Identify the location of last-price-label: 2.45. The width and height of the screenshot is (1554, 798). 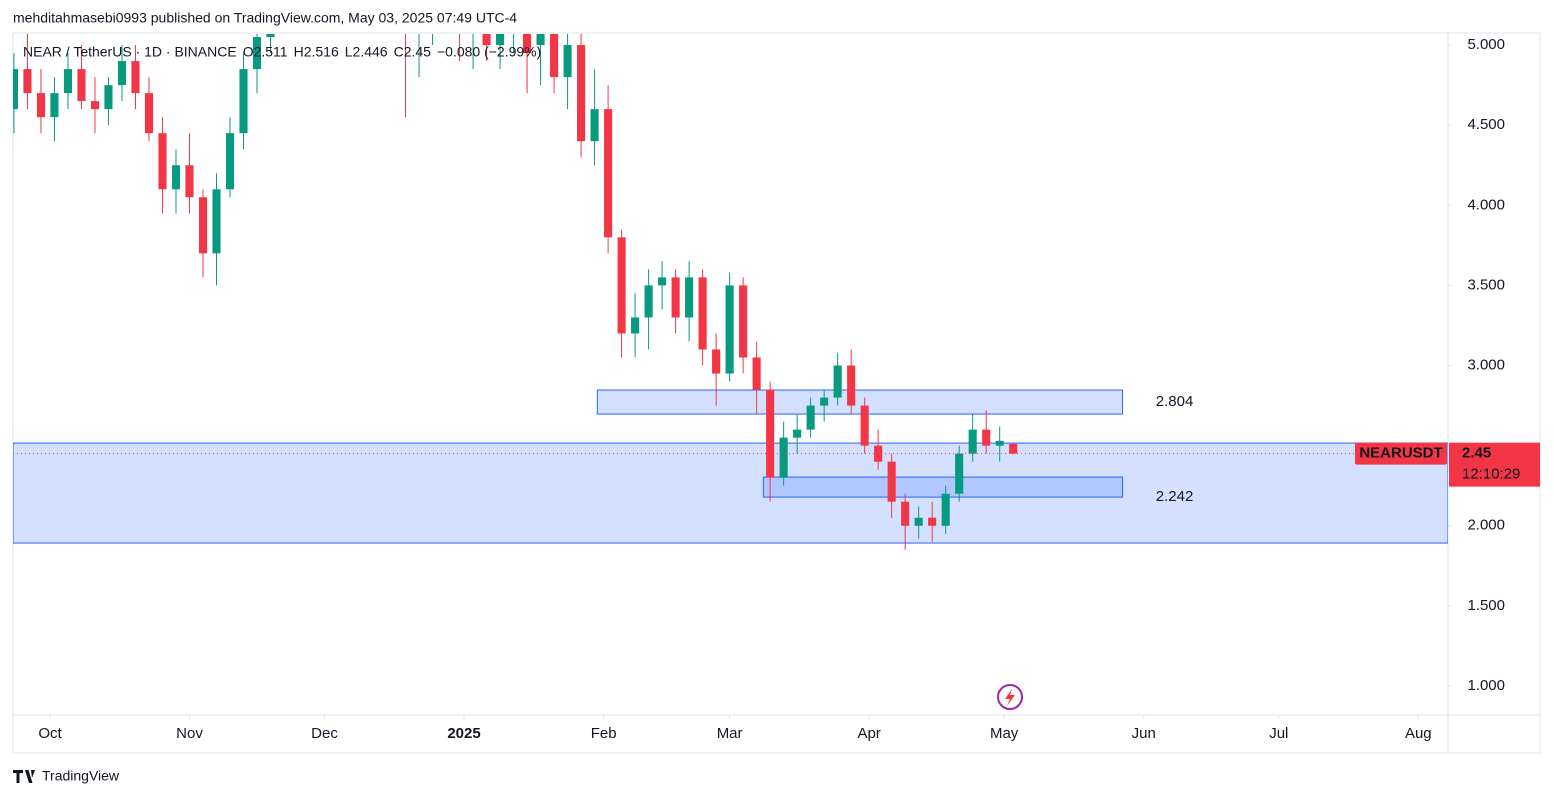
(1476, 453).